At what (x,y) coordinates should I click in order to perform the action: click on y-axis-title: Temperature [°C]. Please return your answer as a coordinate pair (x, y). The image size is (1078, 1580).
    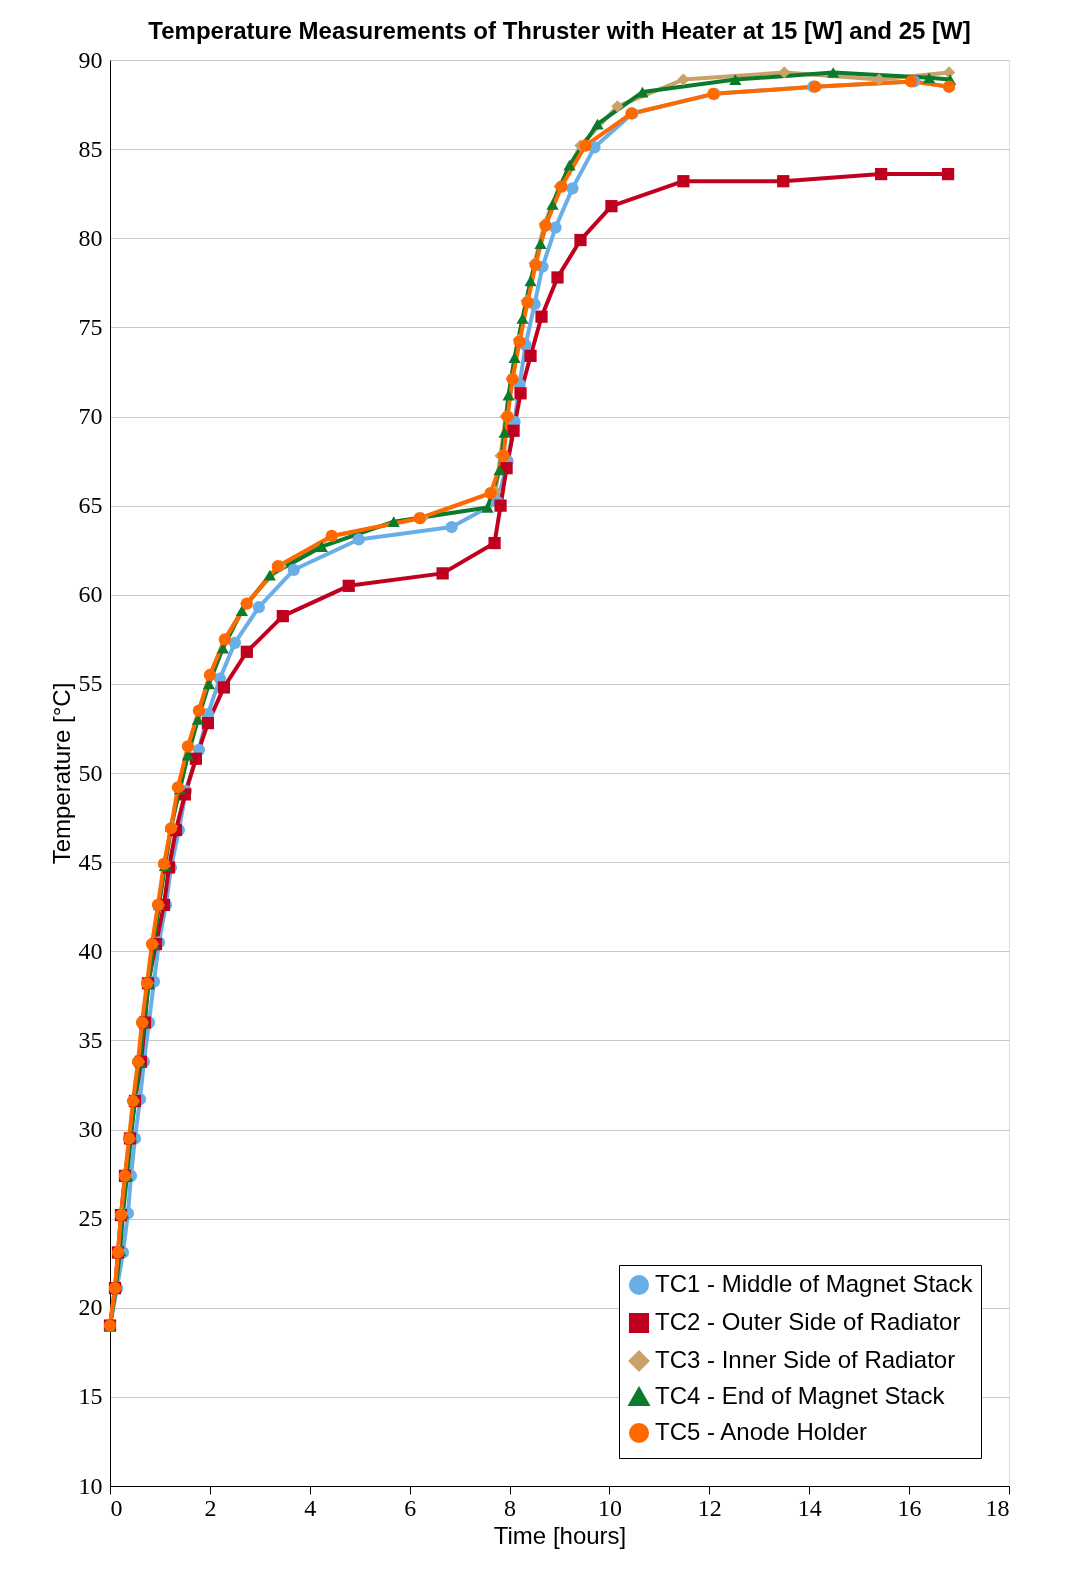
    Looking at the image, I should click on (61, 773).